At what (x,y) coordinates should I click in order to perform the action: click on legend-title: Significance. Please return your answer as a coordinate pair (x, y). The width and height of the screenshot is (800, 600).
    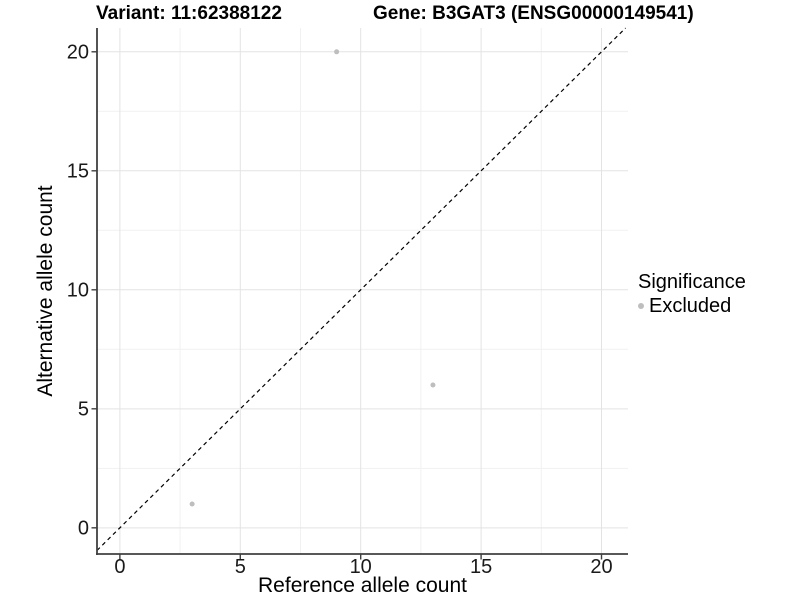
    Looking at the image, I should click on (692, 282).